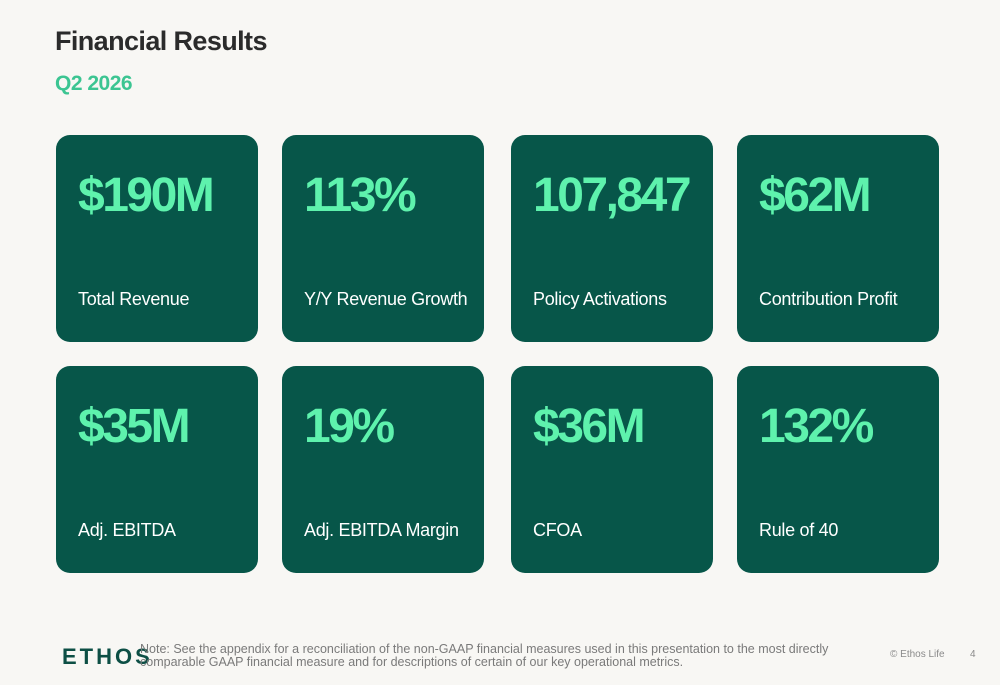 Image resolution: width=1000 pixels, height=685 pixels. What do you see at coordinates (127, 530) in the screenshot?
I see `metric-label: Adj. EBITDA` at bounding box center [127, 530].